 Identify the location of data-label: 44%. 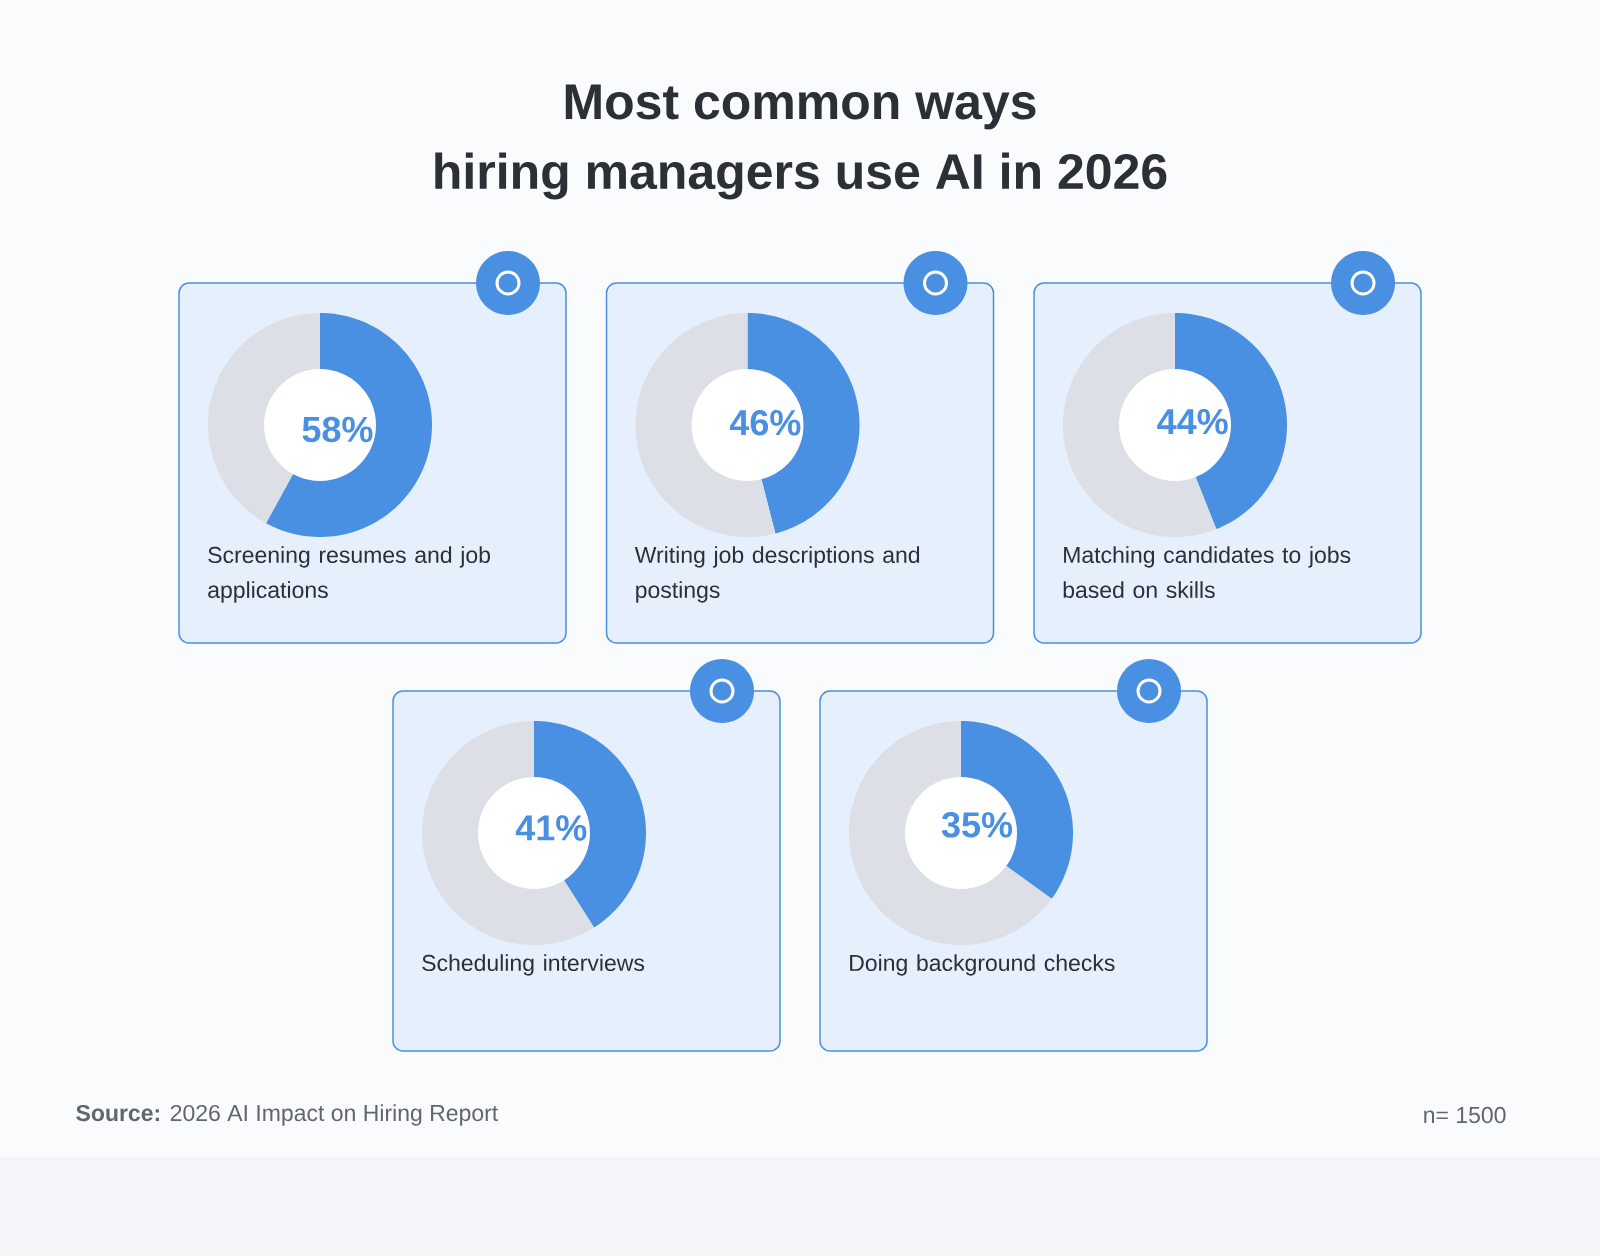
(1192, 421).